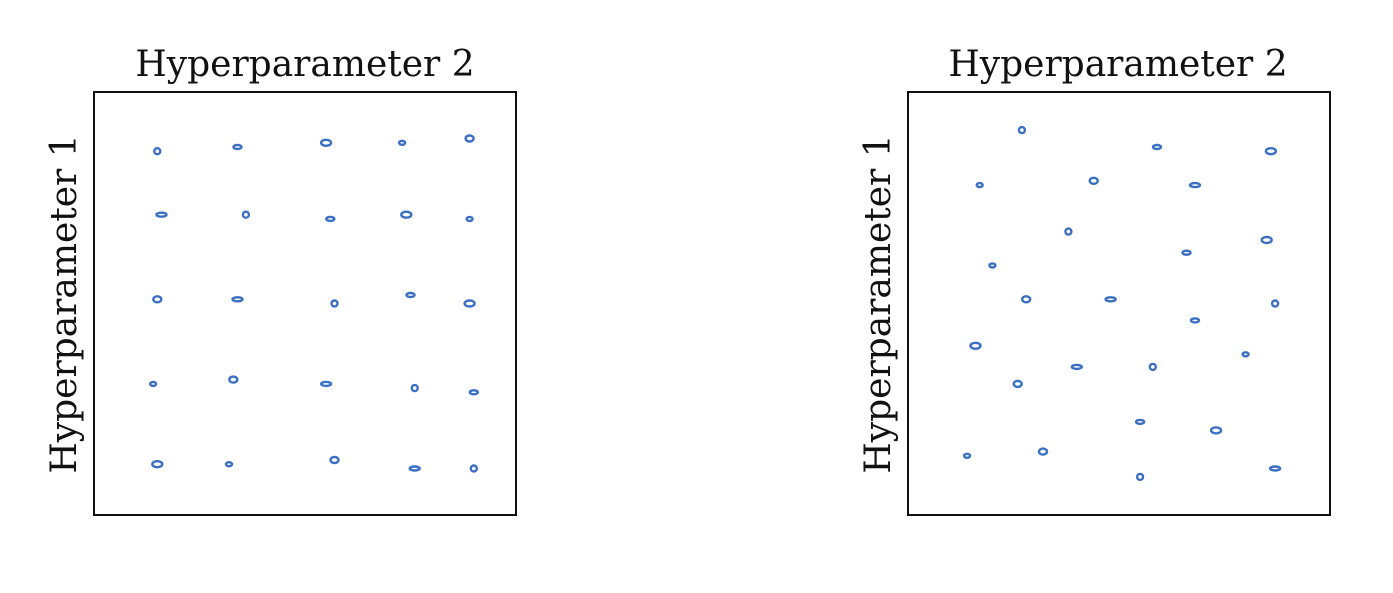 Image resolution: width=1393 pixels, height=593 pixels. Describe the element at coordinates (313, 303) in the screenshot. I see `chart-left-points` at that location.